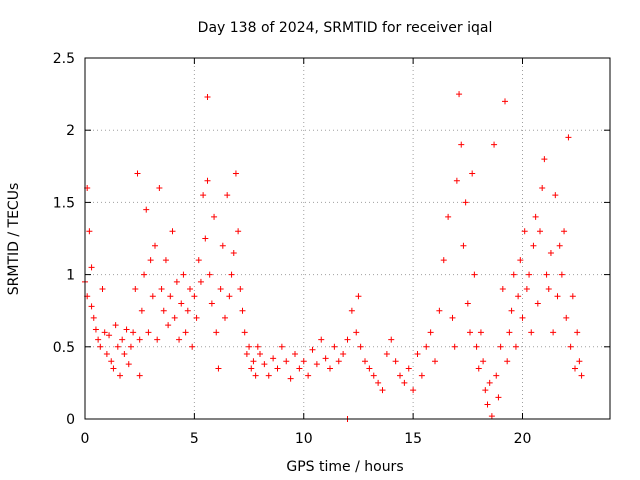 This screenshot has width=640, height=480. I want to click on y-tick-label: 1, so click(70, 276).